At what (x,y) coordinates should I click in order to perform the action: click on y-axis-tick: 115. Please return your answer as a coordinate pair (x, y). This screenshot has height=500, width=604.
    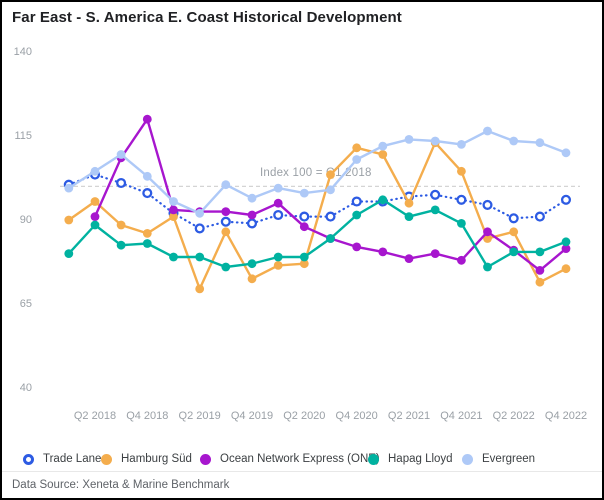
    Looking at the image, I should click on (23, 136).